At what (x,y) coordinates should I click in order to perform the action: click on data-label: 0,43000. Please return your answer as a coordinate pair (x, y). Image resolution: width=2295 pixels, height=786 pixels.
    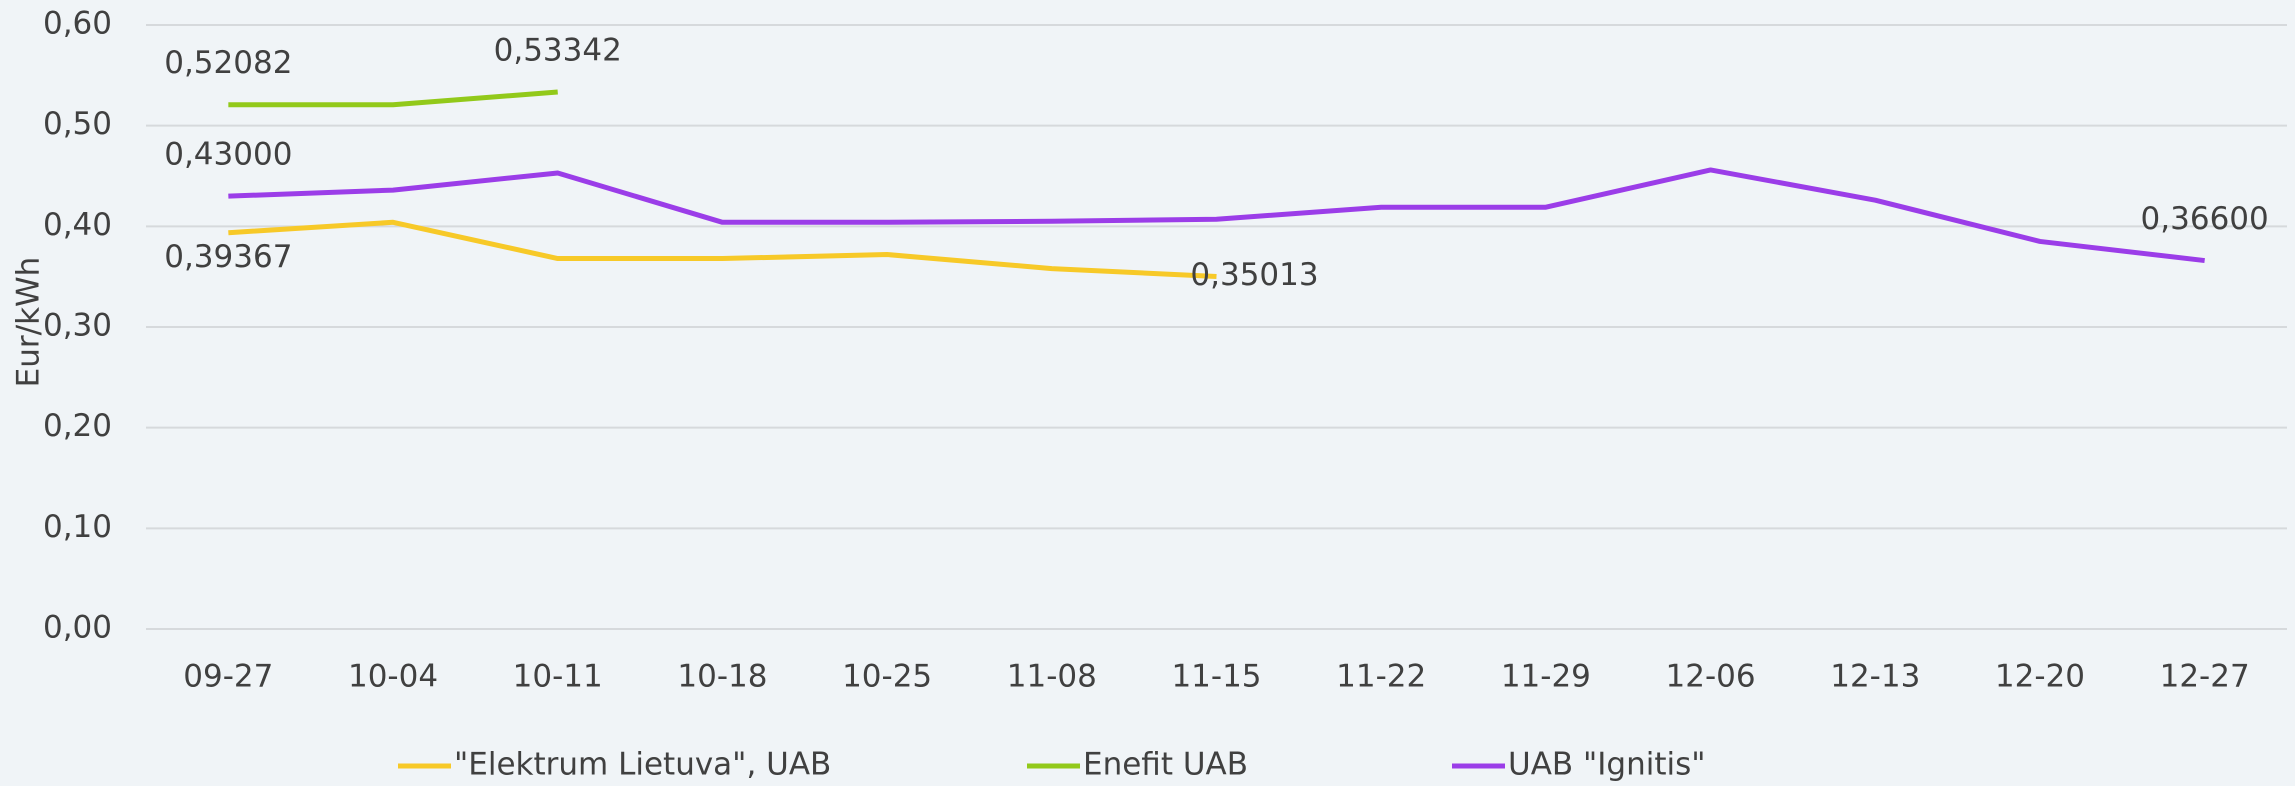
    Looking at the image, I should click on (228, 155).